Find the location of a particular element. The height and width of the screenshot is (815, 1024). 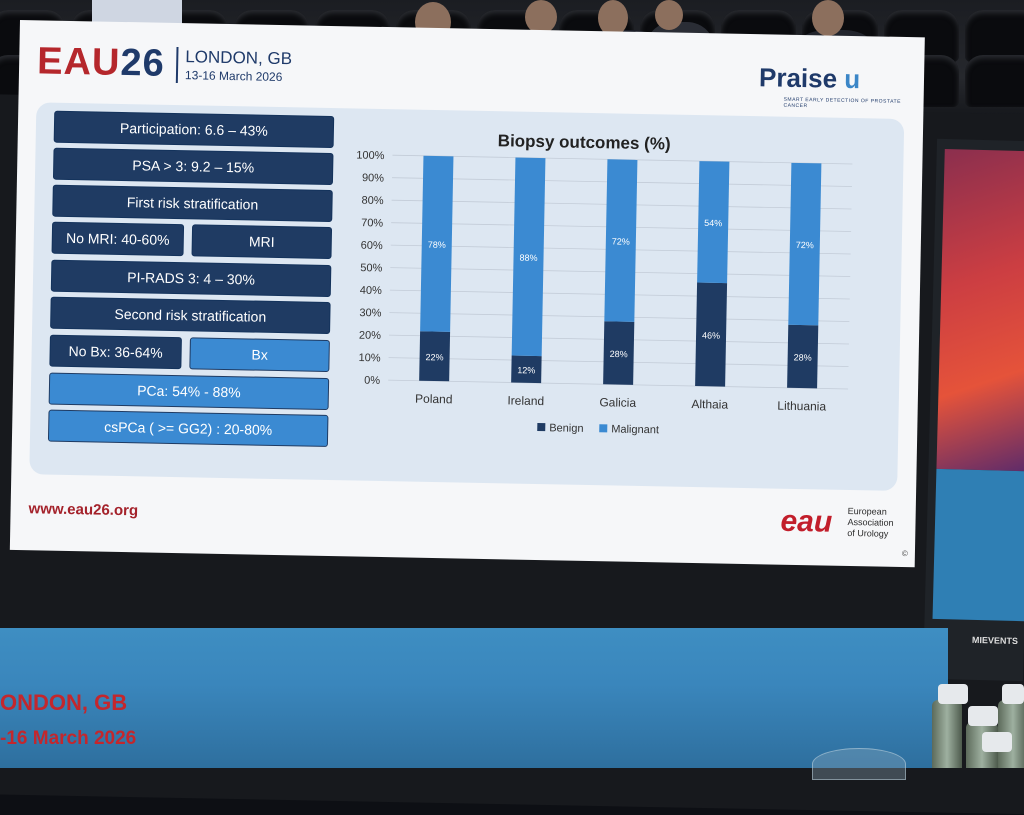

data-label: 22% is located at coordinates (434, 357).